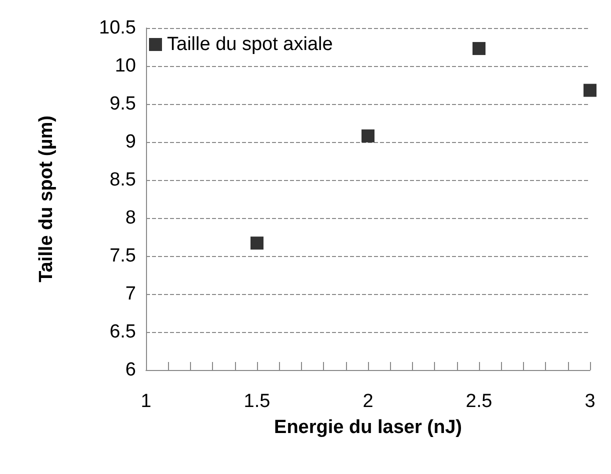 The image size is (611, 474). Describe the element at coordinates (130, 142) in the screenshot. I see `y-tick-label: 9` at that location.